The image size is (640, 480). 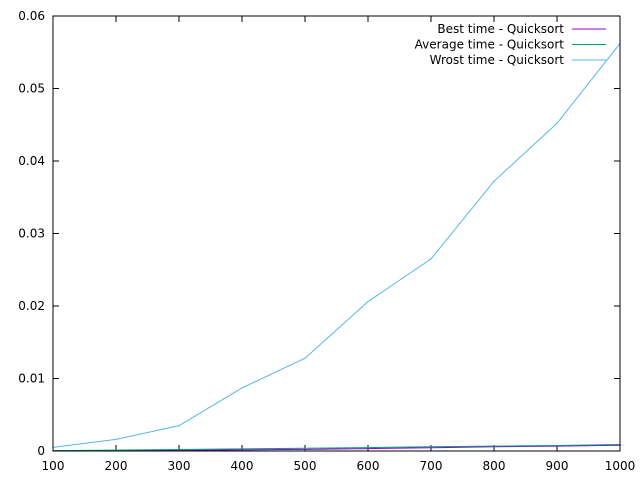 I want to click on x-tick-label: 100, so click(x=53, y=466).